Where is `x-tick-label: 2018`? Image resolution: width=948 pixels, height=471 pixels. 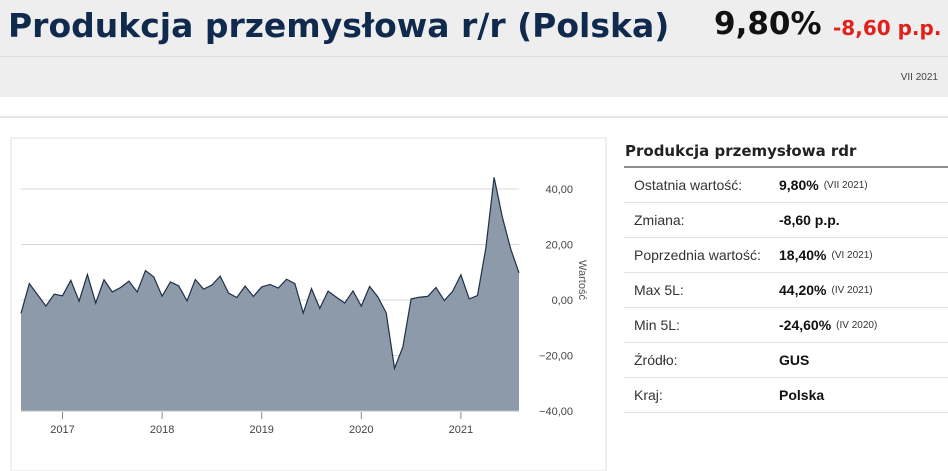
x-tick-label: 2018 is located at coordinates (162, 430).